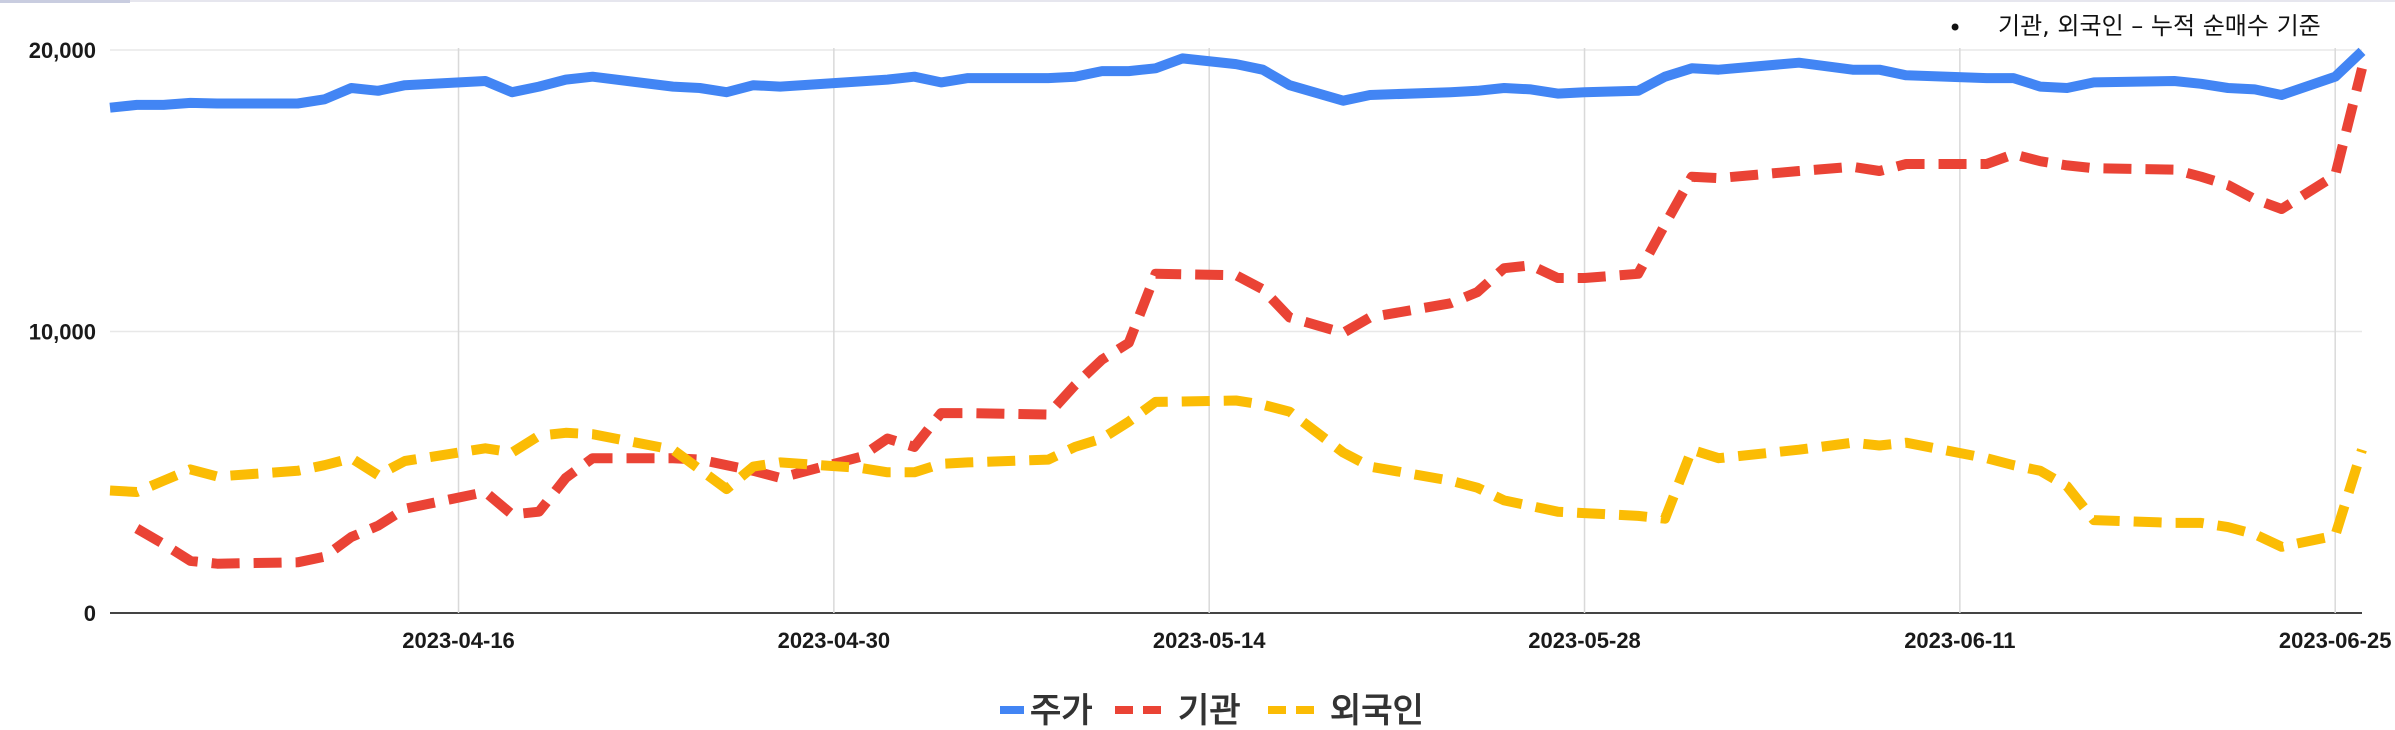 Image resolution: width=2395 pixels, height=730 pixels. Describe the element at coordinates (458, 640) in the screenshot. I see `x-tick-label: 2023-04-16` at that location.